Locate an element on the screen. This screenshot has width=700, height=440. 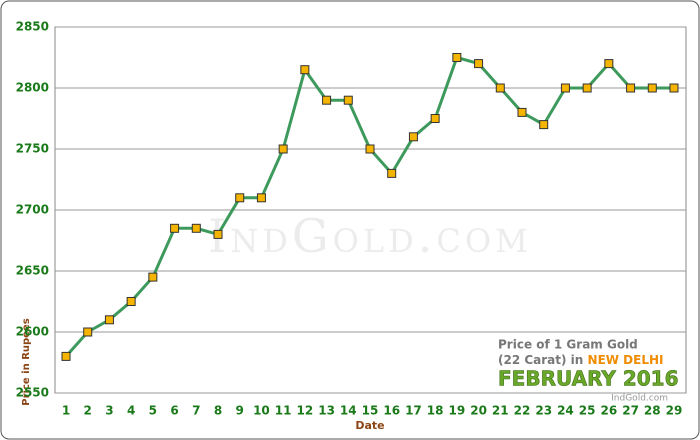
y-tick-label: 2800 is located at coordinates (32, 88).